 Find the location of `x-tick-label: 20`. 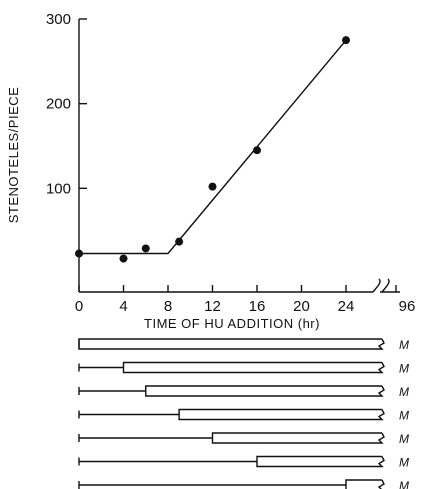

x-tick-label: 20 is located at coordinates (301, 306).